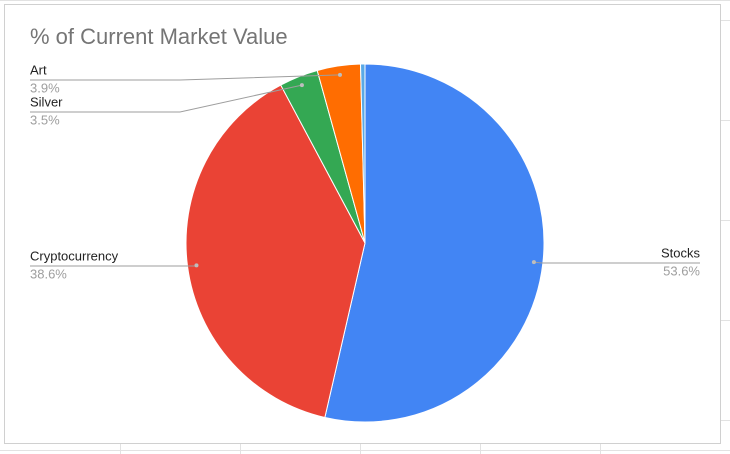 The width and height of the screenshot is (730, 454). I want to click on slice-label: Stocks, so click(681, 252).